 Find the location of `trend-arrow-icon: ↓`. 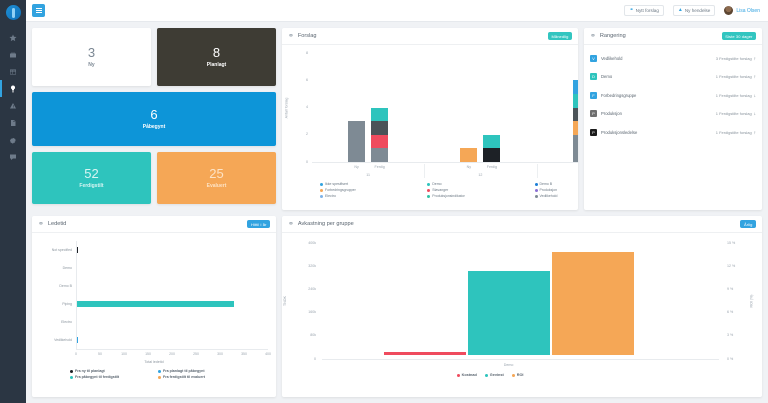

trend-arrow-icon: ↓ is located at coordinates (754, 95).